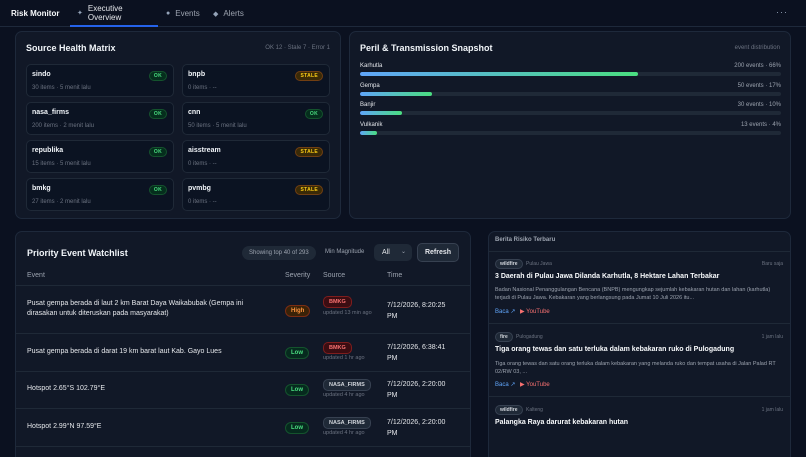 Image resolution: width=806 pixels, height=457 pixels. I want to click on column-header-time: Time, so click(395, 275).